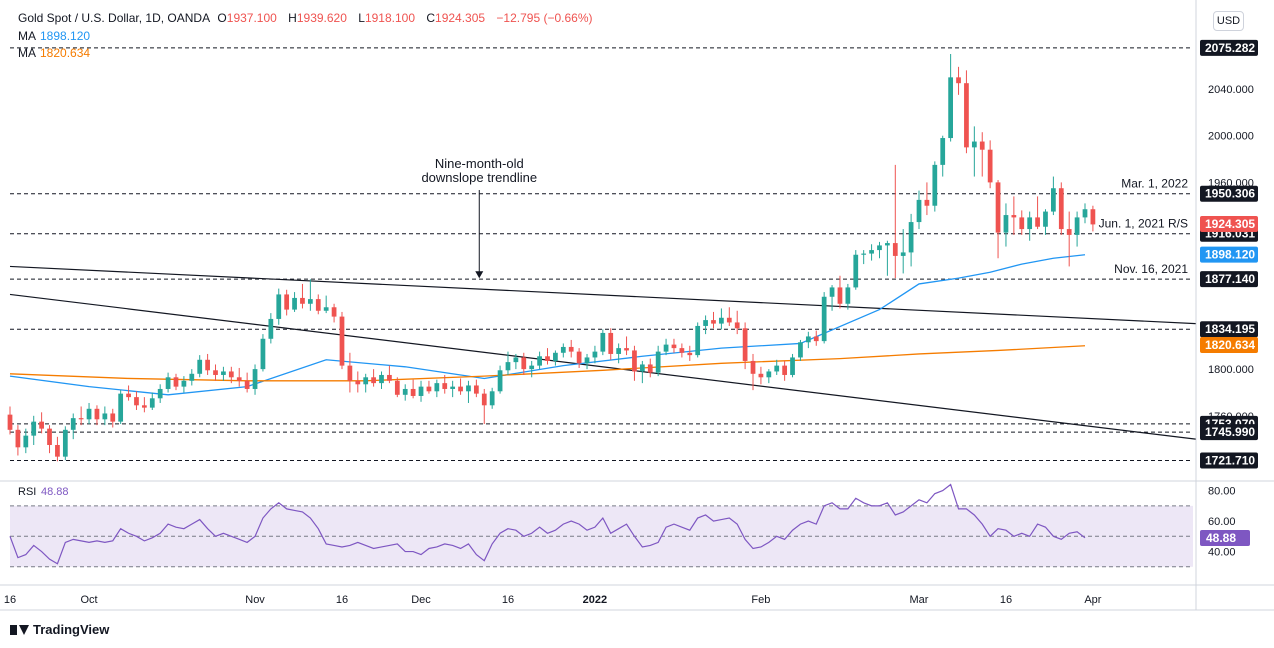 Image resolution: width=1274 pixels, height=648 pixels. I want to click on legend-ma-slow: MA 1820.634, so click(56, 53).